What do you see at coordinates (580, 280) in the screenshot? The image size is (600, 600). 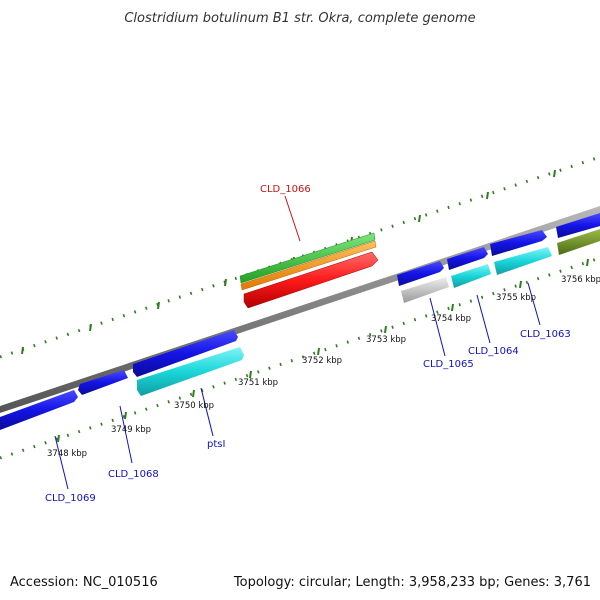 I see `tick-label-3756: 3756 kbp` at bounding box center [580, 280].